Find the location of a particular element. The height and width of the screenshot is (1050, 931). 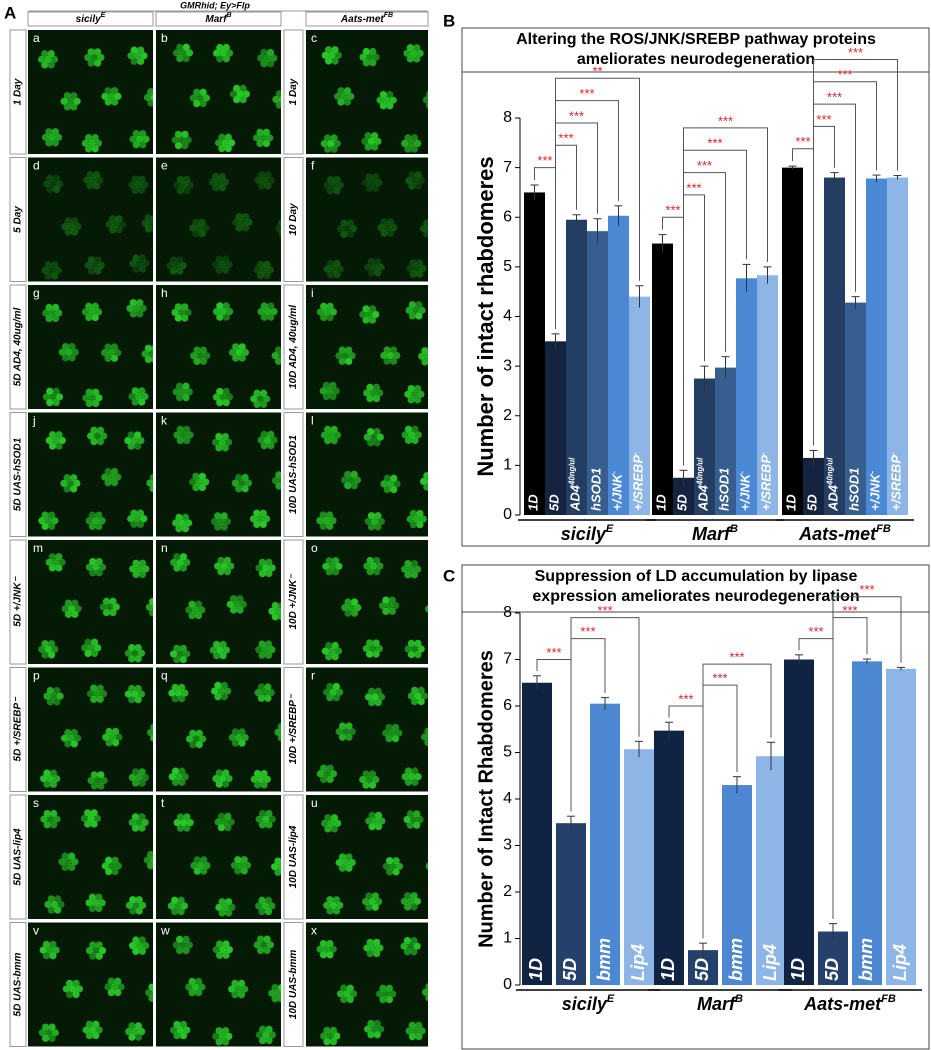

row-label: 1 Day is located at coordinates (293, 91).